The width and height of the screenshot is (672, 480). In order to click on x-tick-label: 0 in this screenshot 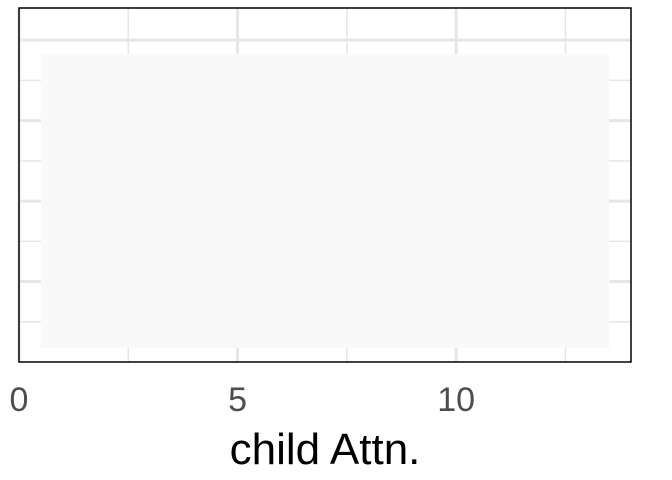, I will do `click(19, 400)`.